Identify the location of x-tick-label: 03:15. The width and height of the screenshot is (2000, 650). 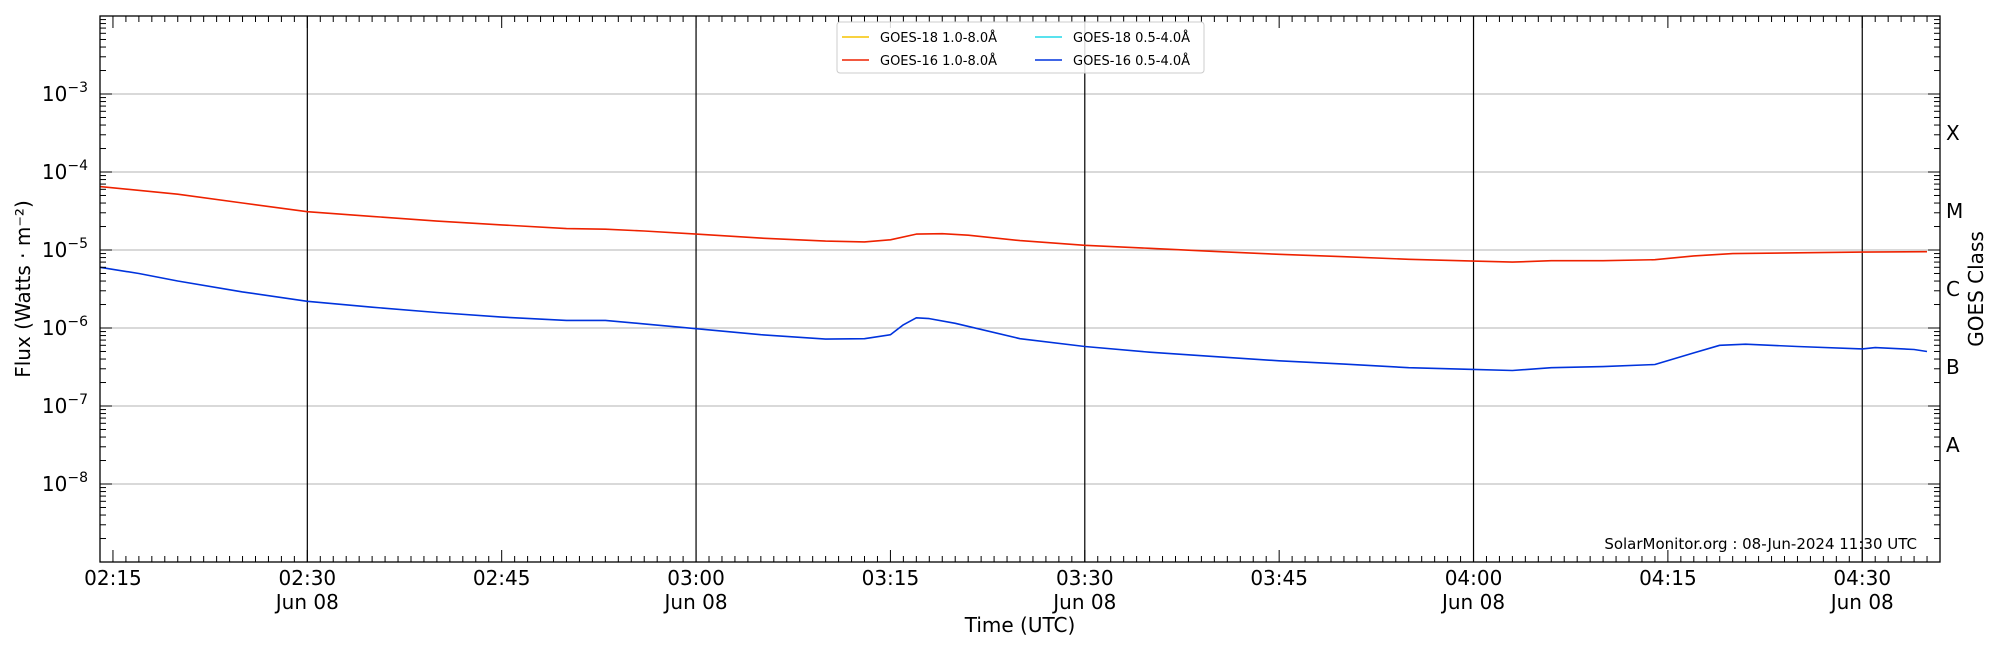
(891, 578).